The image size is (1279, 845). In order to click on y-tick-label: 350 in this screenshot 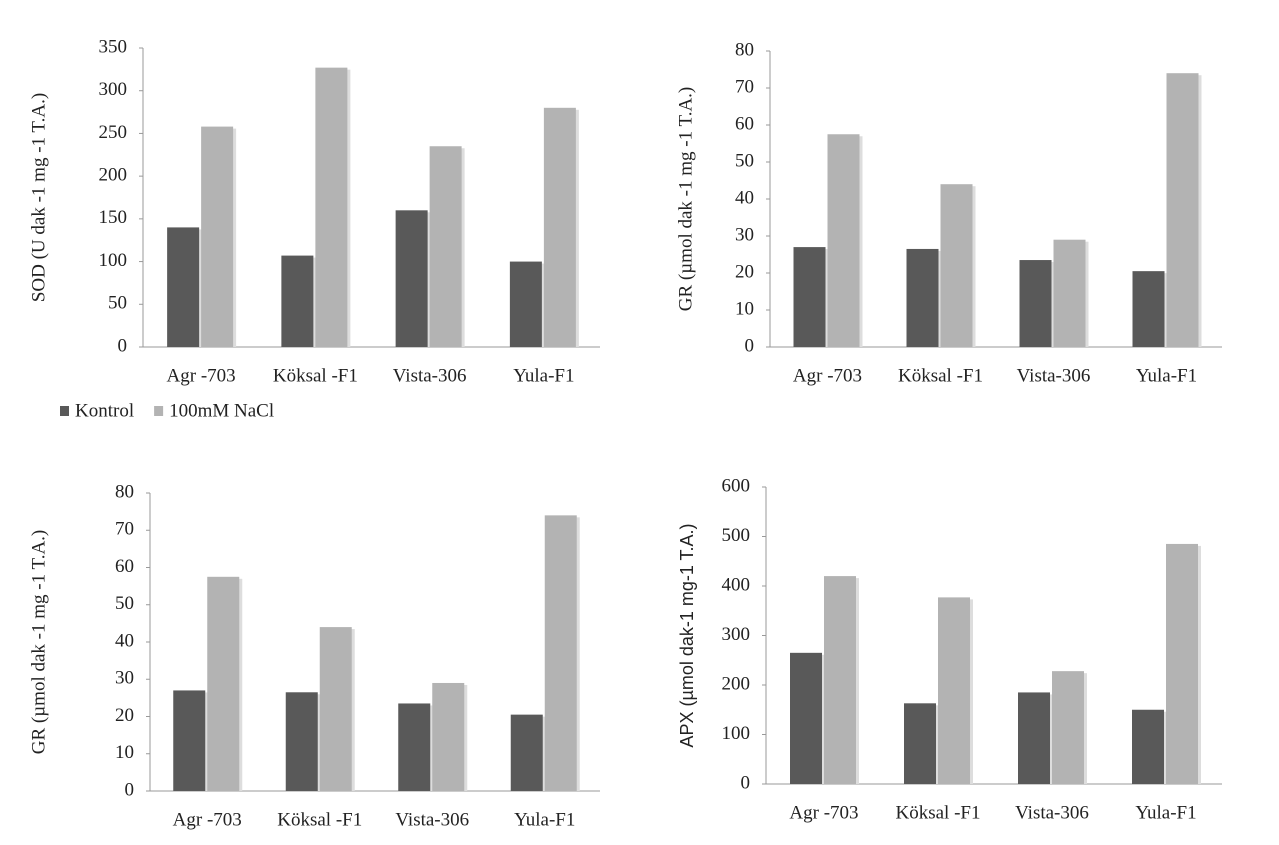, I will do `click(113, 46)`.